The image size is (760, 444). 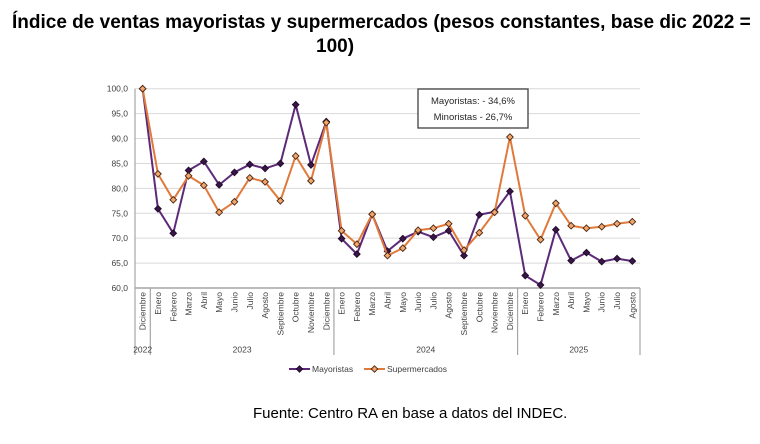 What do you see at coordinates (473, 101) in the screenshot?
I see `annotation-line: Mayoristas: - 34,6%` at bounding box center [473, 101].